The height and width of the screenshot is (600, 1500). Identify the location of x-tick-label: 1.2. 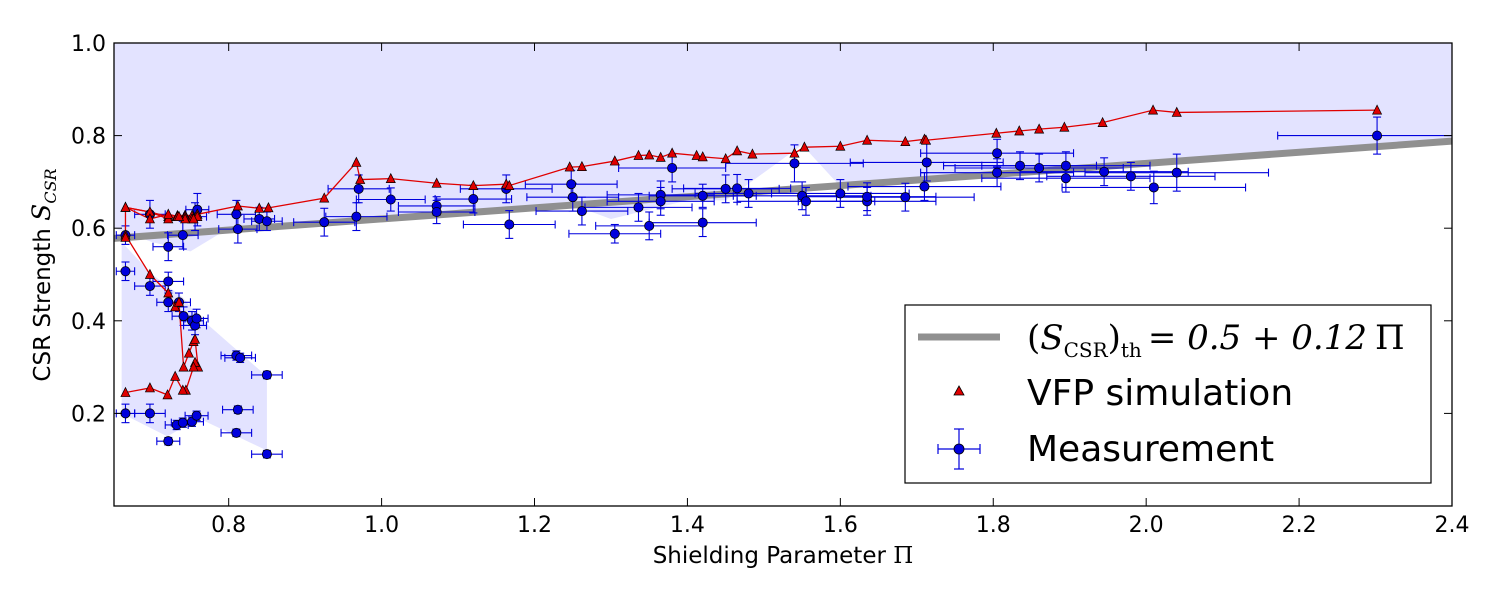
(534, 525).